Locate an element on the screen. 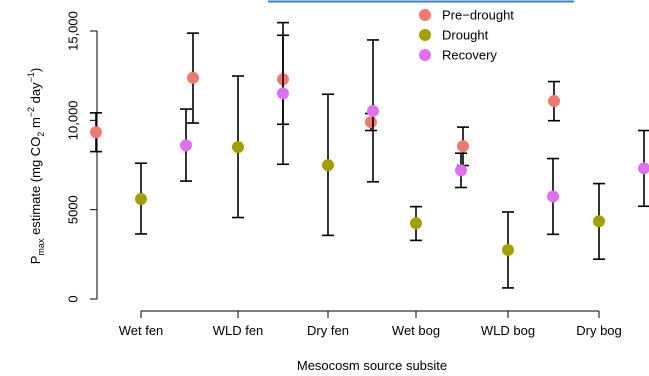  x-tick-label: Dry fen is located at coordinates (328, 330).